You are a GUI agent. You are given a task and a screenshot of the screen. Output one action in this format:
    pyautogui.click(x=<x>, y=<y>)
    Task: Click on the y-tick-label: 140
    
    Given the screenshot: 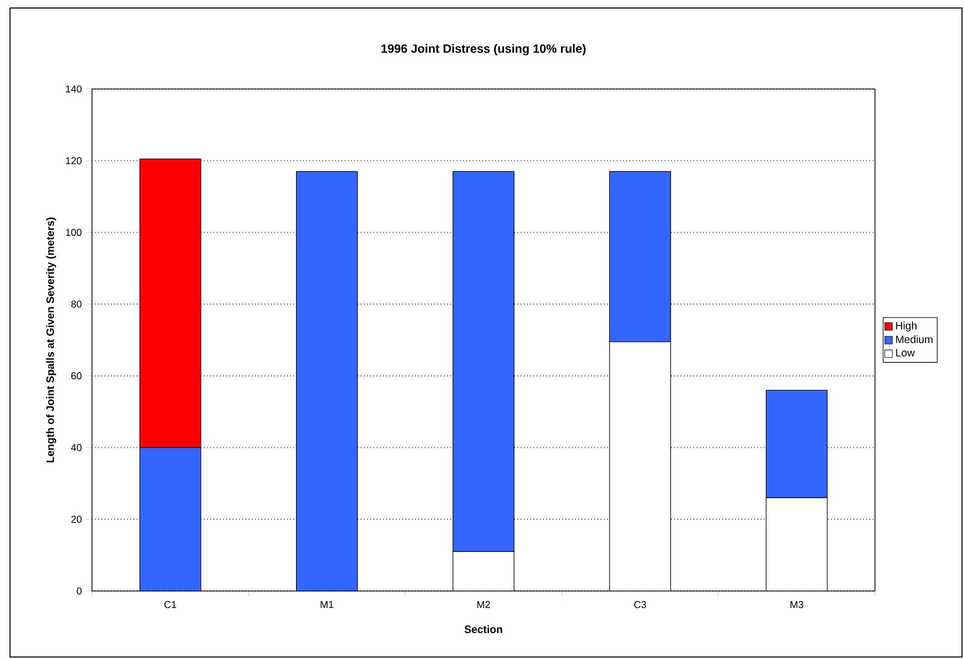 What is the action you would take?
    pyautogui.click(x=74, y=89)
    